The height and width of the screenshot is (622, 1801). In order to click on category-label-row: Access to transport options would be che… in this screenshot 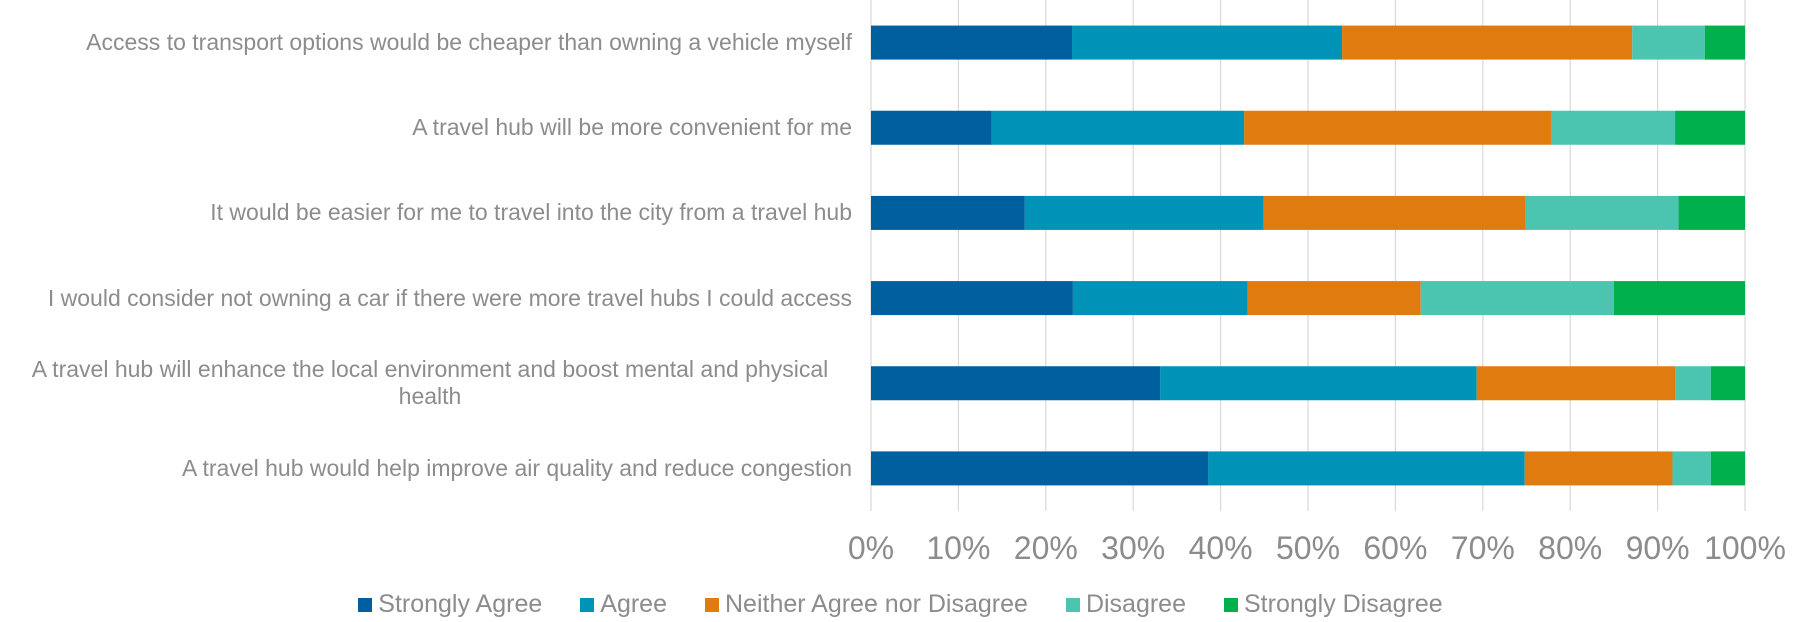, I will do `click(430, 42)`.